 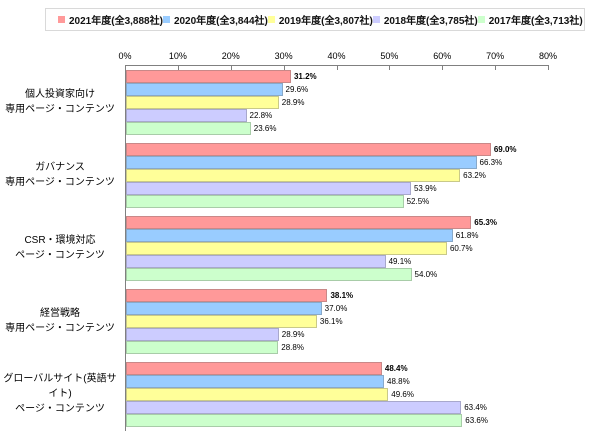 I want to click on bar-row-cat4-series4: 63.6%, so click(x=337, y=420).